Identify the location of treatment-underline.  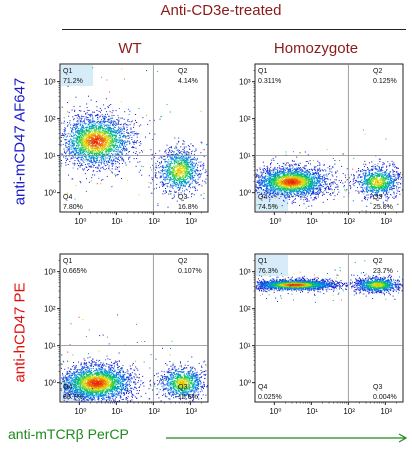
(234, 29).